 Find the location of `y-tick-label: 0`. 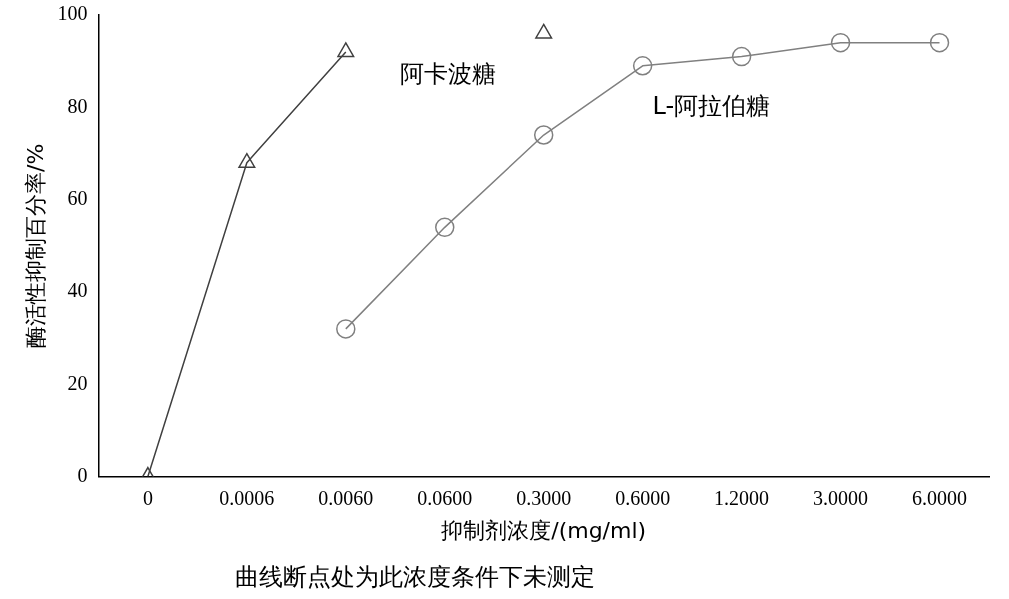

y-tick-label: 0 is located at coordinates (82, 474).